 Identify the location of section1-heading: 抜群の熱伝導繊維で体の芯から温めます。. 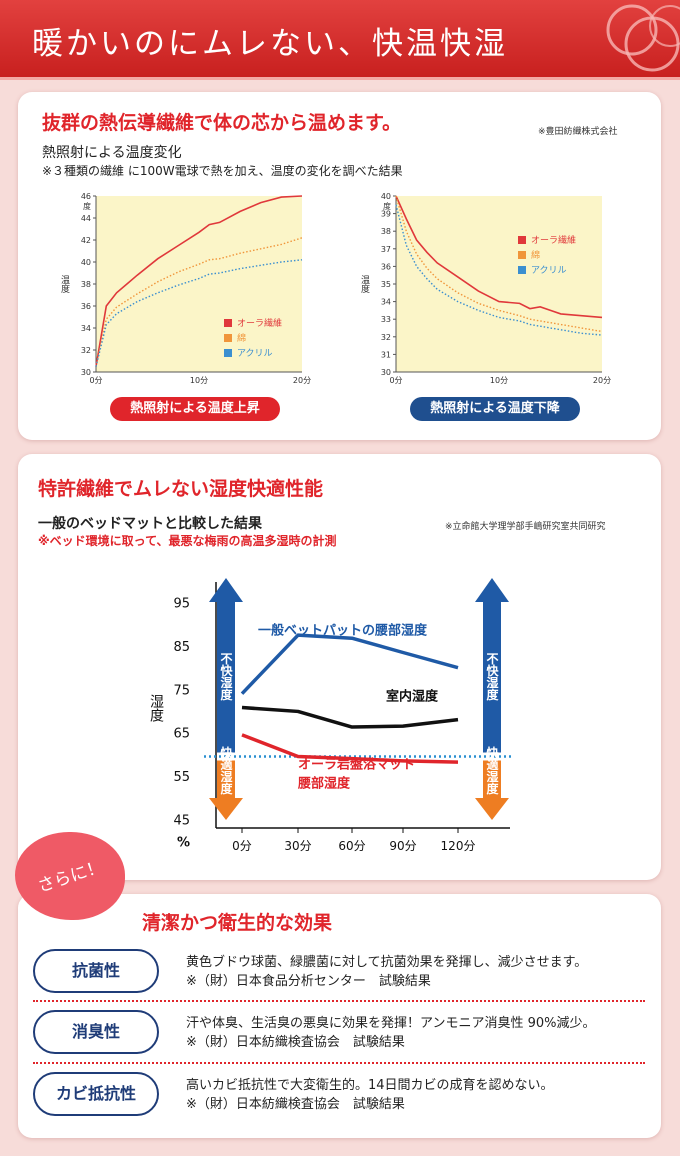
(222, 123).